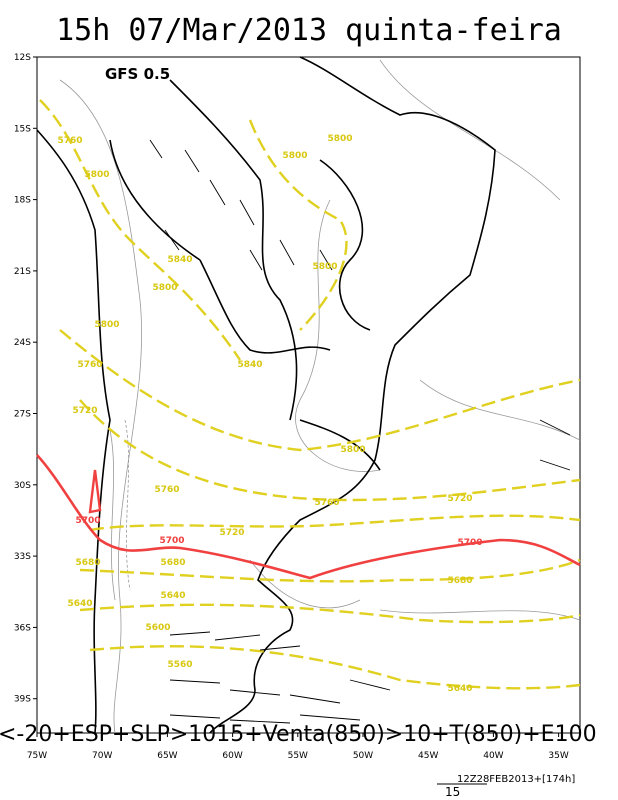  Describe the element at coordinates (232, 756) in the screenshot. I see `lon-label: 60W` at that location.